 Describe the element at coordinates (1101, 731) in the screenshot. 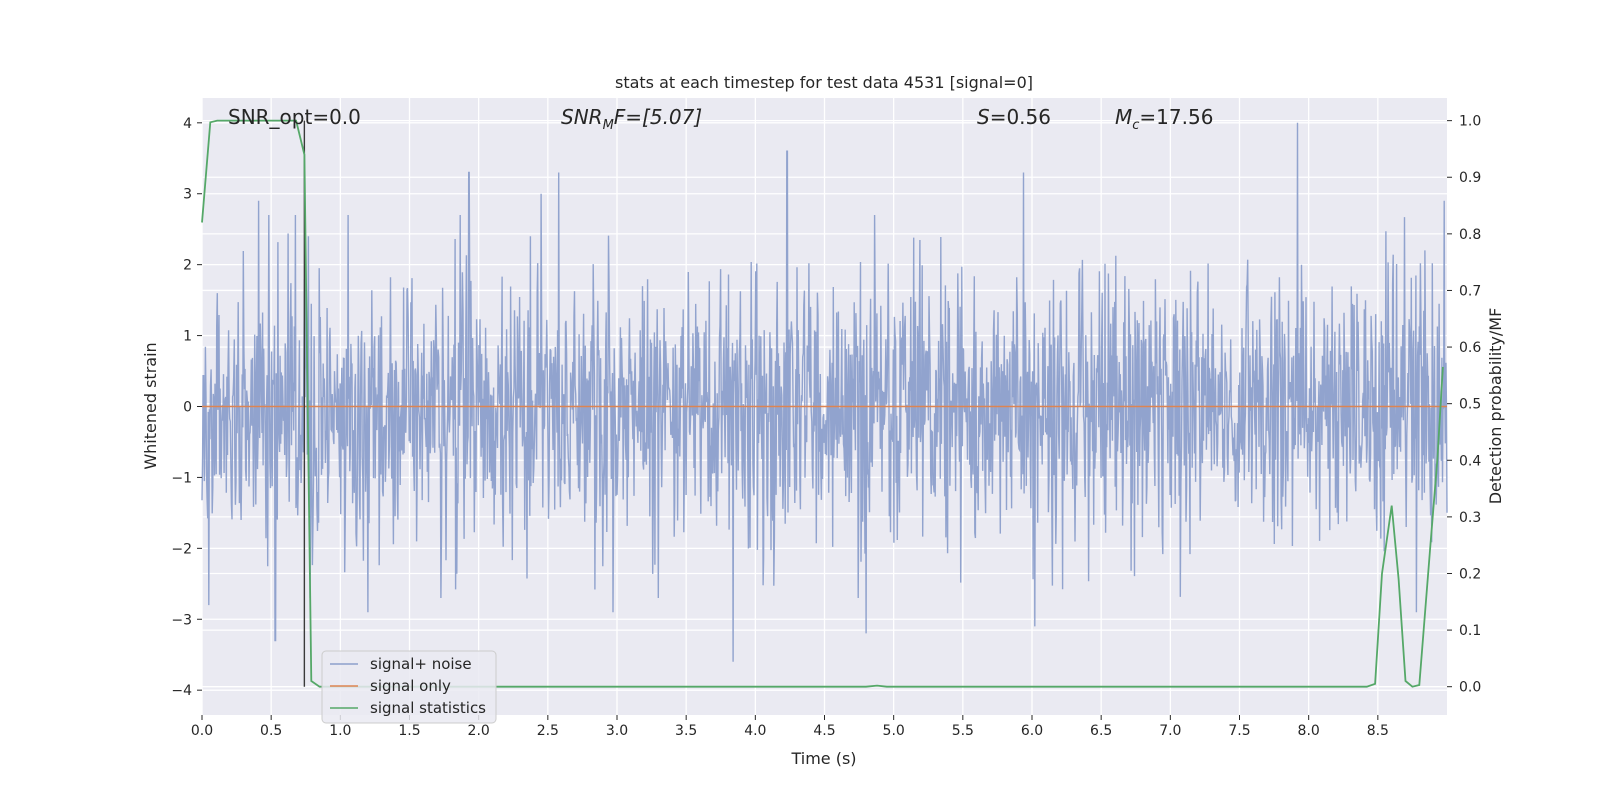

I see `x-tick-label: 6.5` at that location.